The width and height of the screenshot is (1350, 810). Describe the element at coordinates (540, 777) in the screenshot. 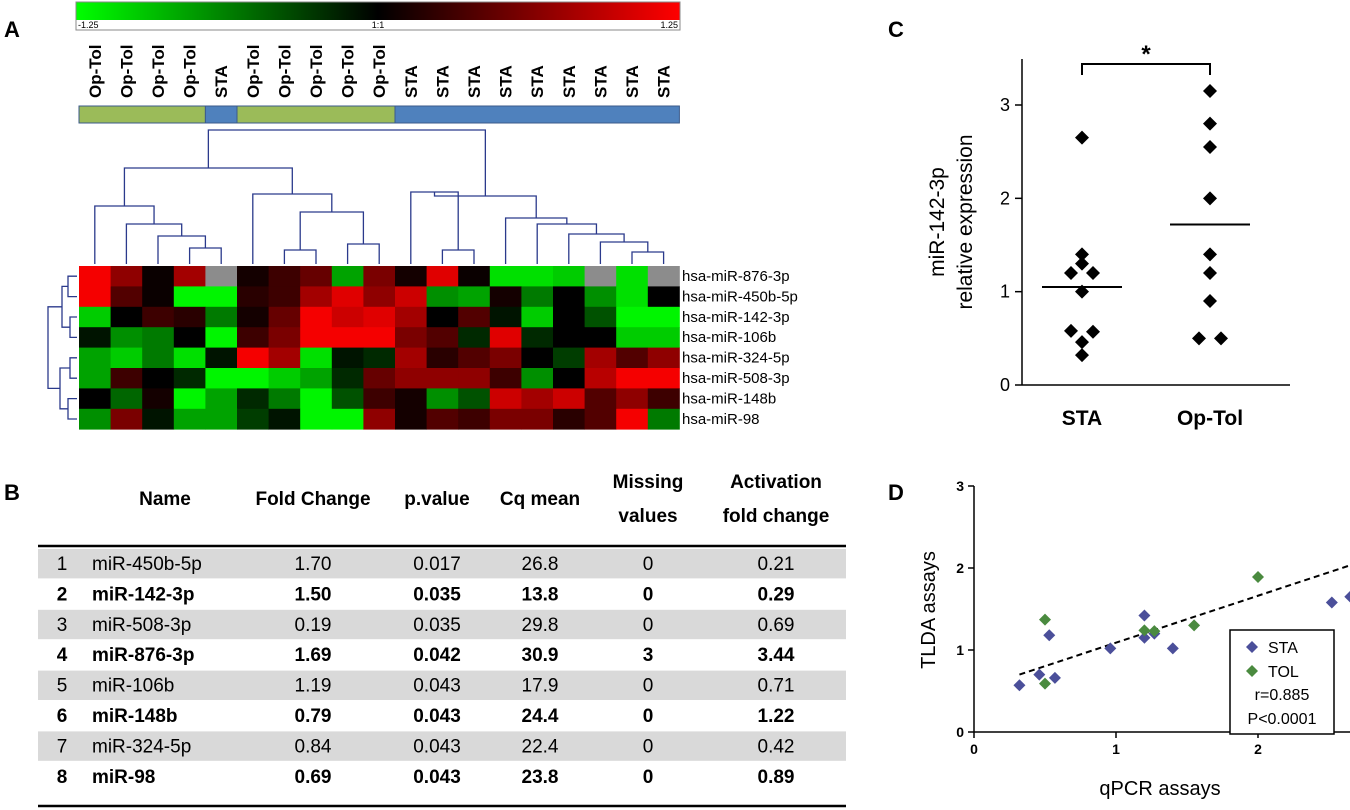

I see `table-cell-cq-mean: 23.8` at that location.